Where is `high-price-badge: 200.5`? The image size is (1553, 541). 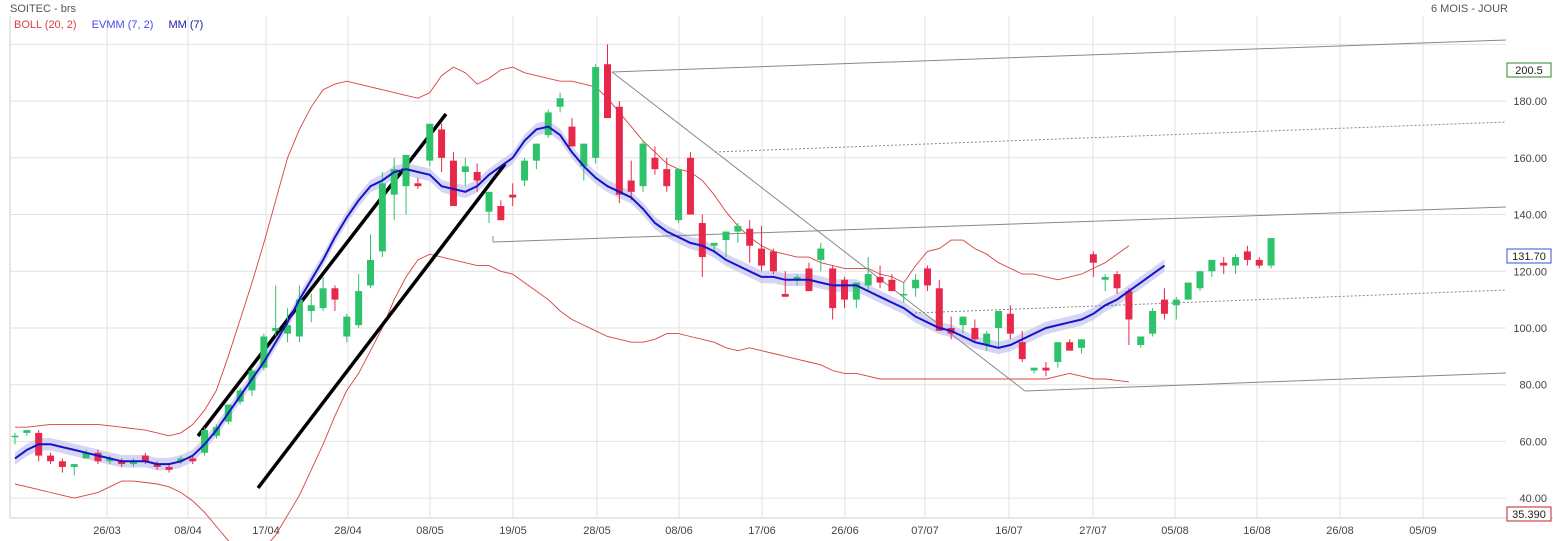
high-price-badge: 200.5 is located at coordinates (1529, 70).